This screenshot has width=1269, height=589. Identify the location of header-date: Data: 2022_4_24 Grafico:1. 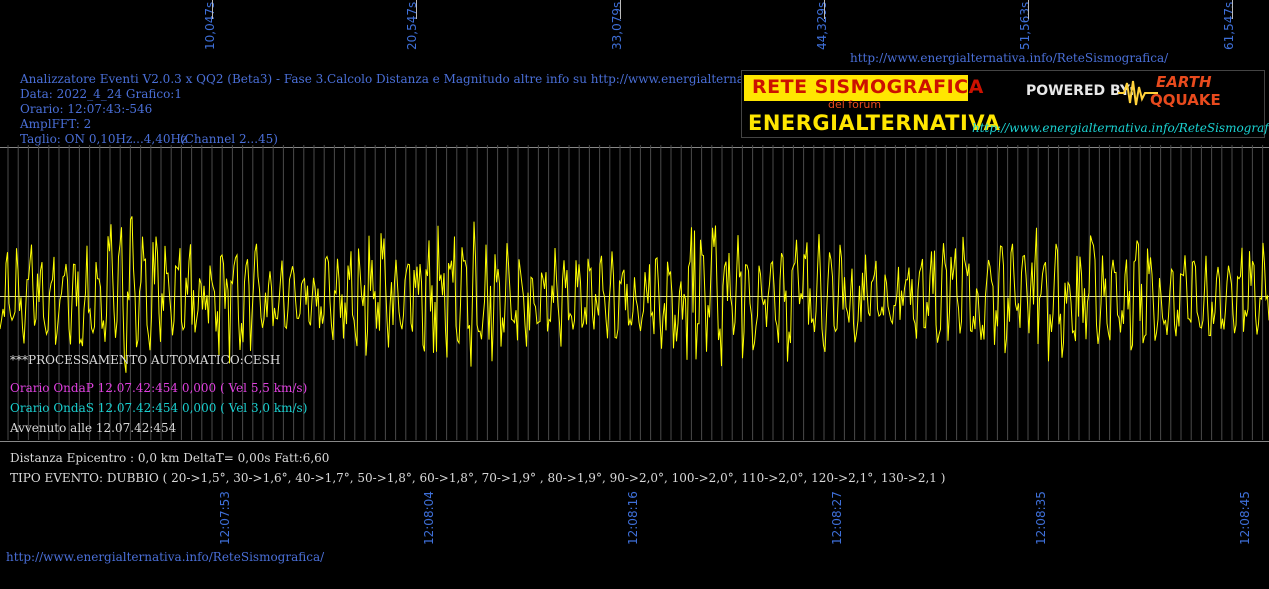
(101, 94).